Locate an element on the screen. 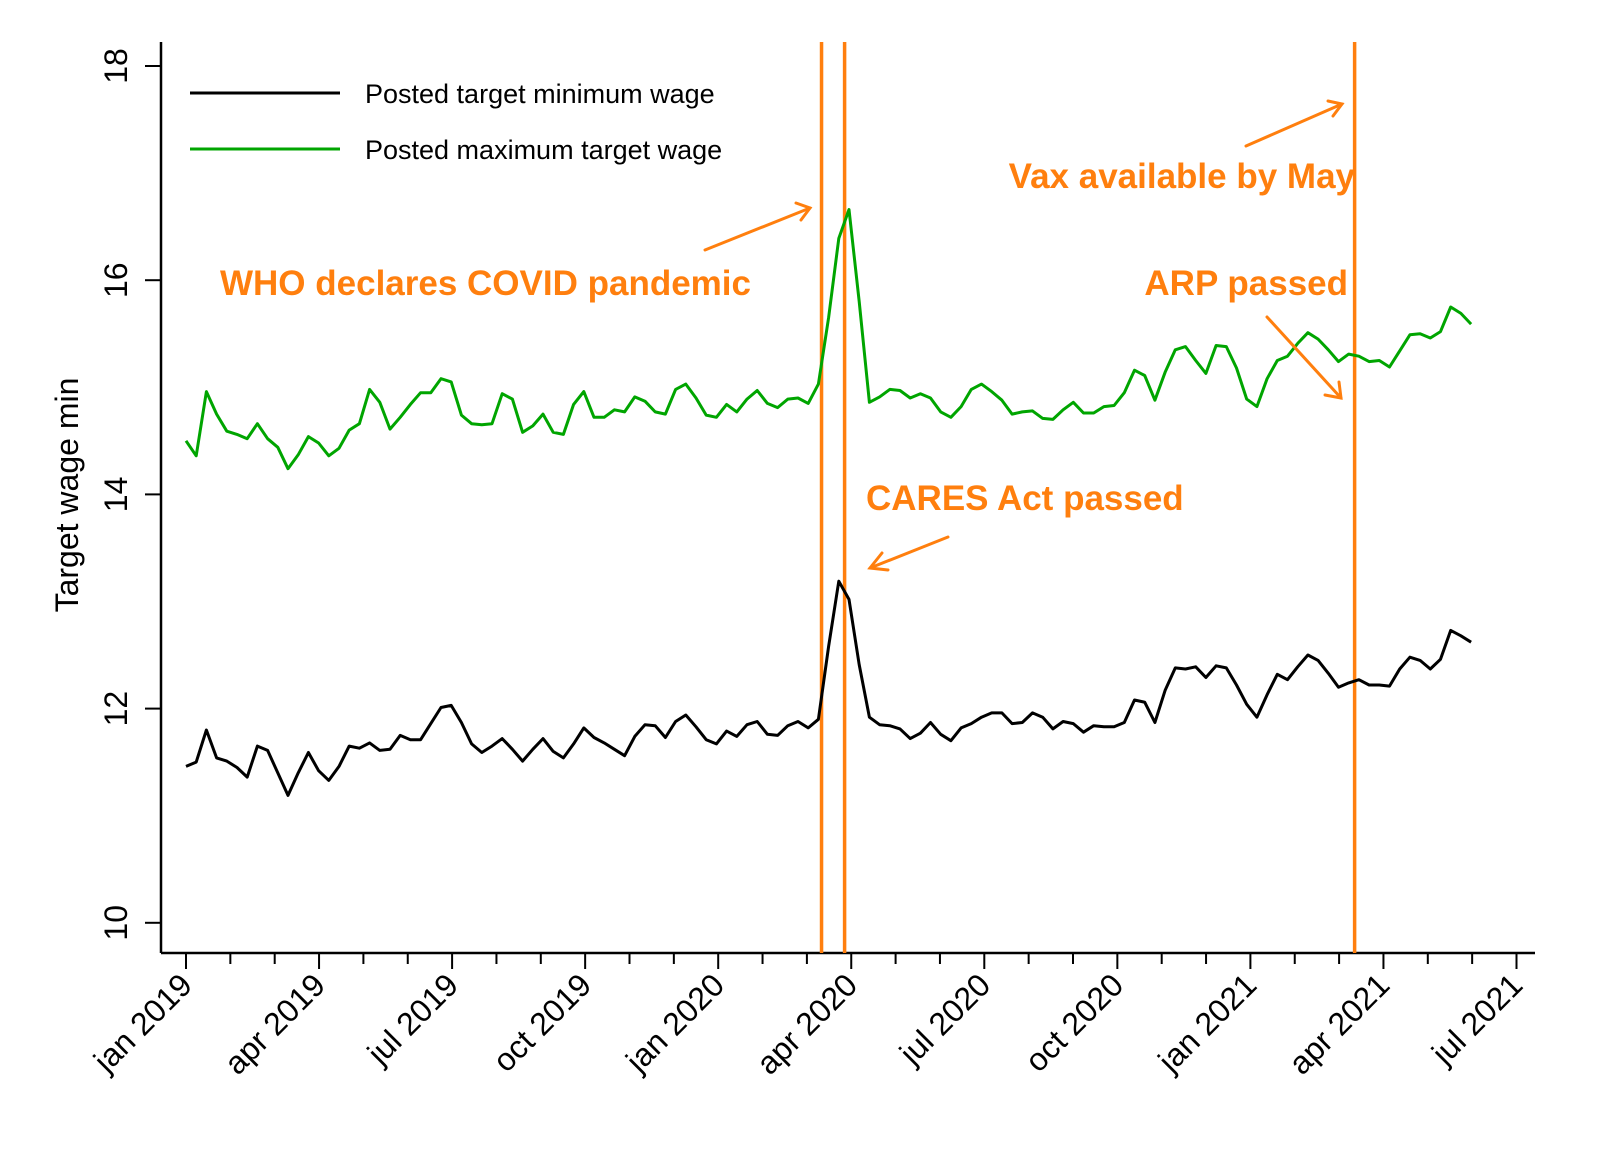  y-tick-label: 12 is located at coordinates (116, 709).